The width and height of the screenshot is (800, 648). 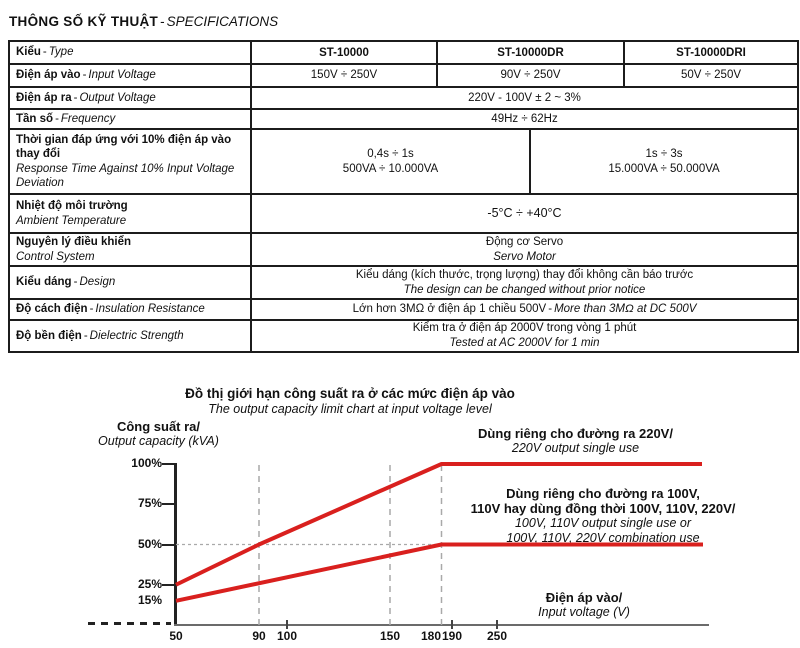 What do you see at coordinates (130, 282) in the screenshot?
I see `cell-design-label: Kiểu dáng - Design` at bounding box center [130, 282].